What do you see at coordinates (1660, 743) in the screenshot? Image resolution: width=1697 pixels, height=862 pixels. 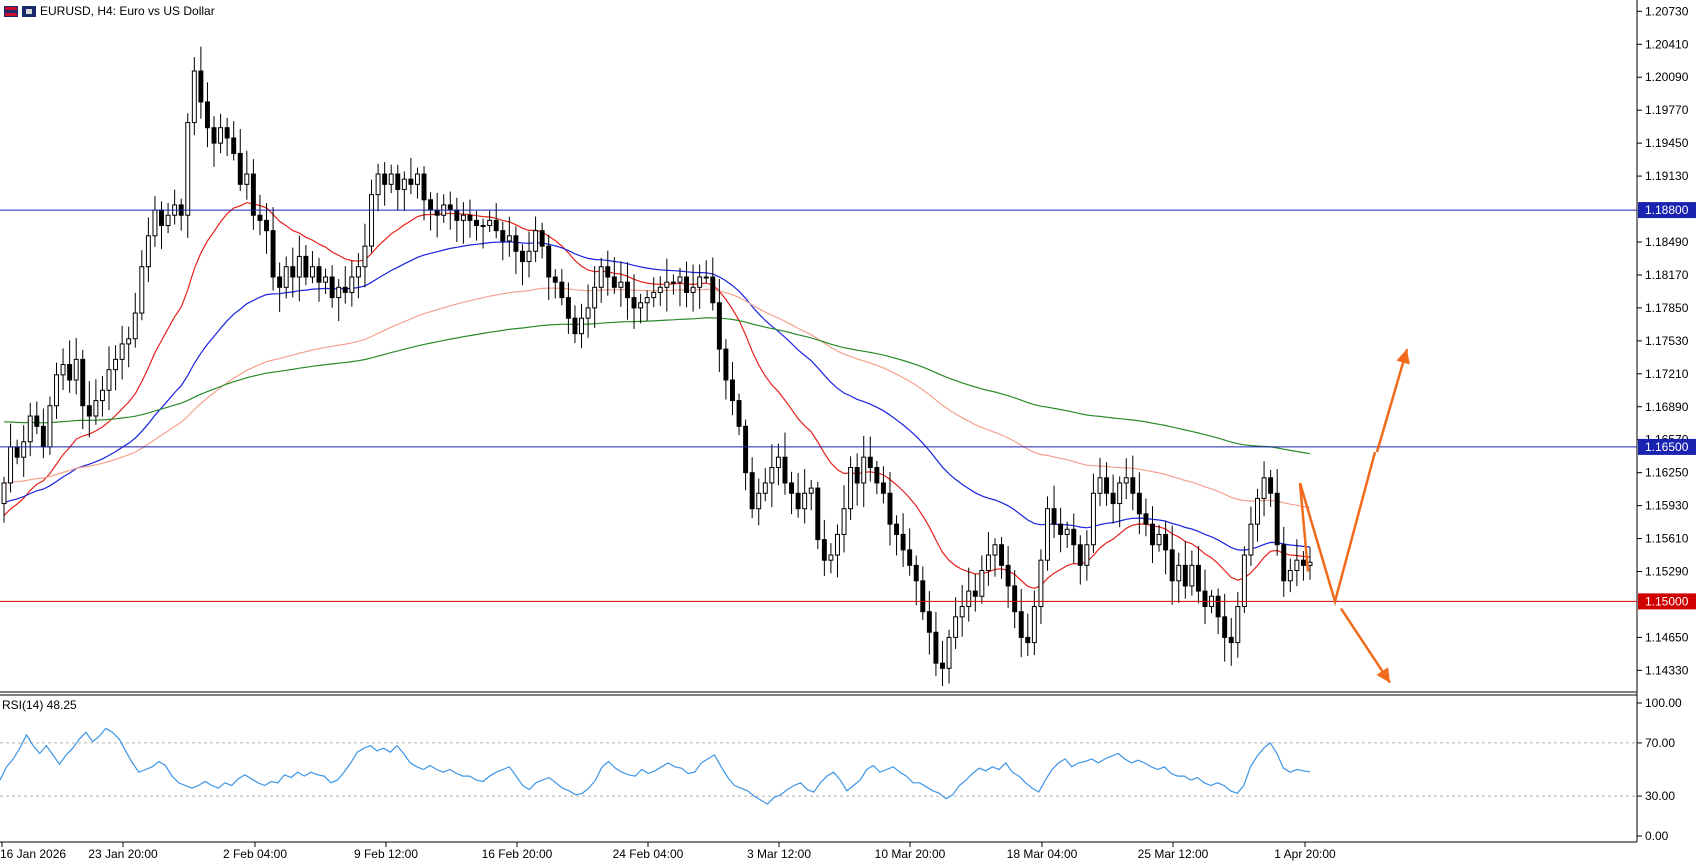 I see `rsi-tick-label: 70.00` at bounding box center [1660, 743].